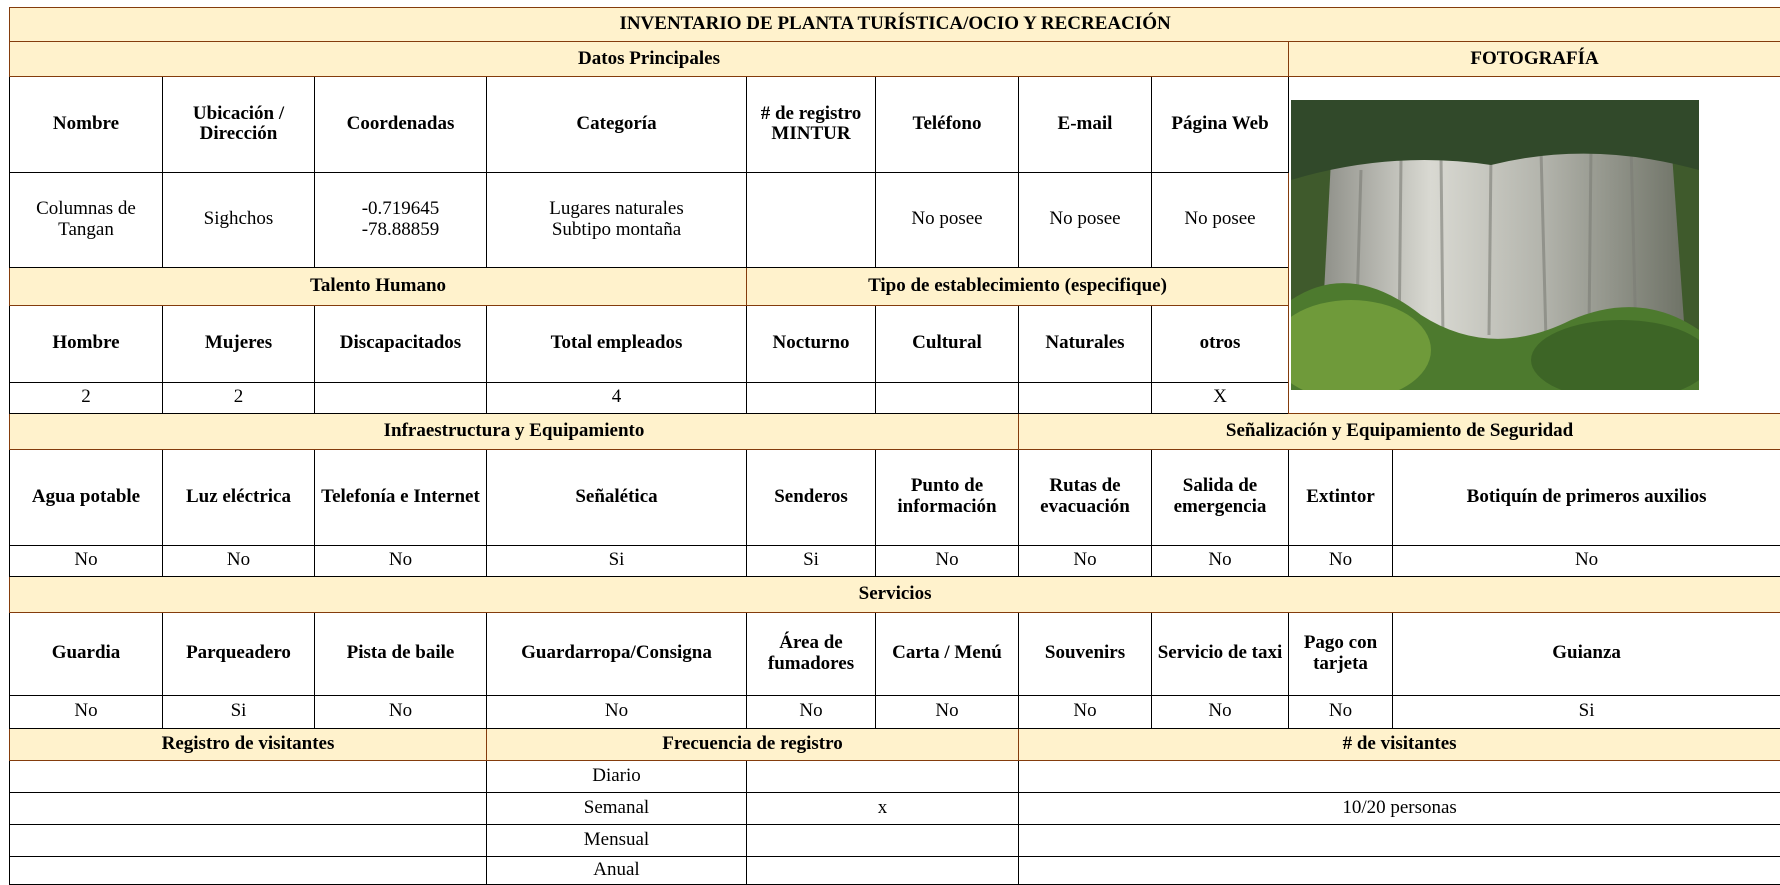 Image resolution: width=1780 pixels, height=885 pixels. I want to click on frequency-label: Semanal, so click(617, 808).